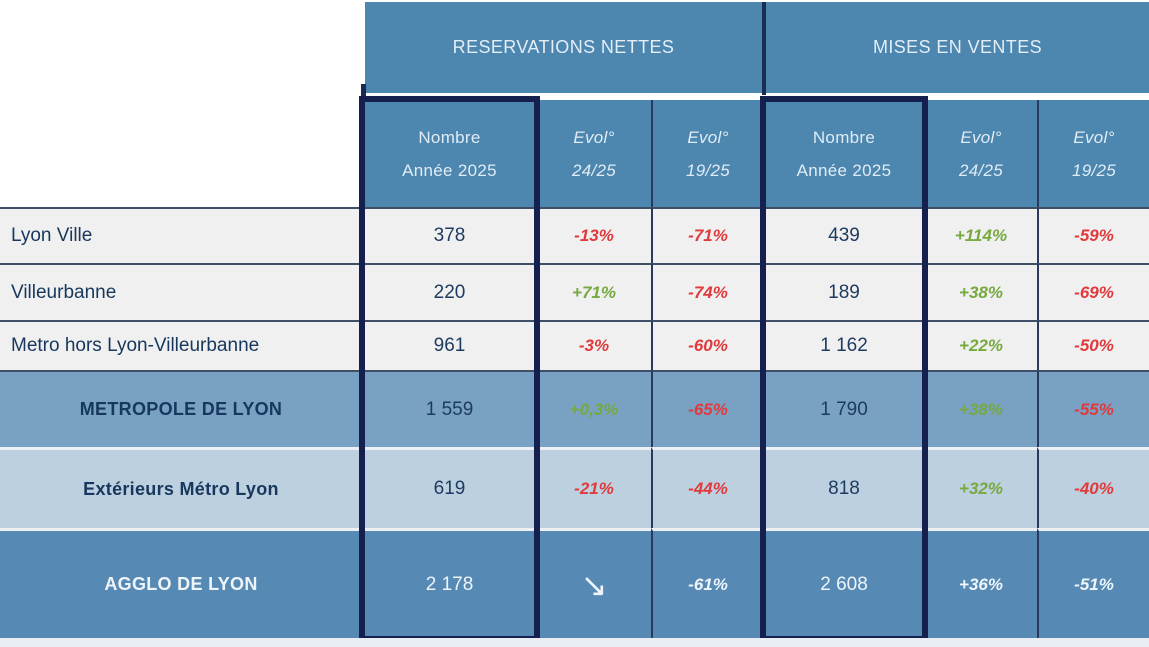 This screenshot has height=647, width=1149. Describe the element at coordinates (594, 291) in the screenshot. I see `cell-evol2425-res: +71%` at that location.